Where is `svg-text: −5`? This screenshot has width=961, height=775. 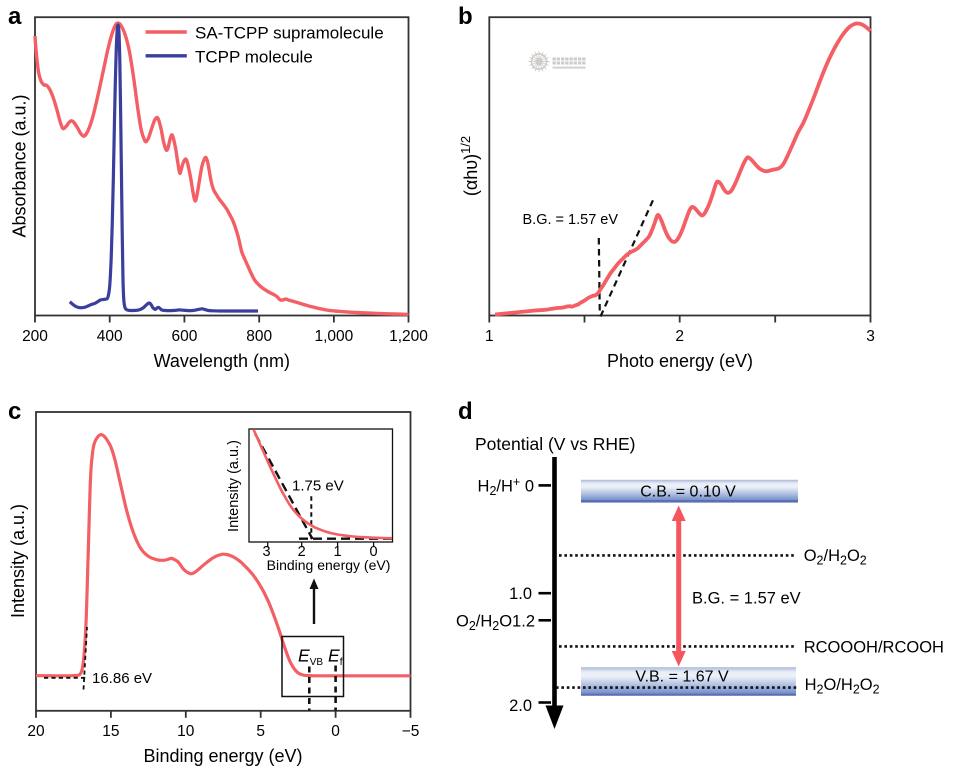 svg-text: −5 is located at coordinates (411, 731).